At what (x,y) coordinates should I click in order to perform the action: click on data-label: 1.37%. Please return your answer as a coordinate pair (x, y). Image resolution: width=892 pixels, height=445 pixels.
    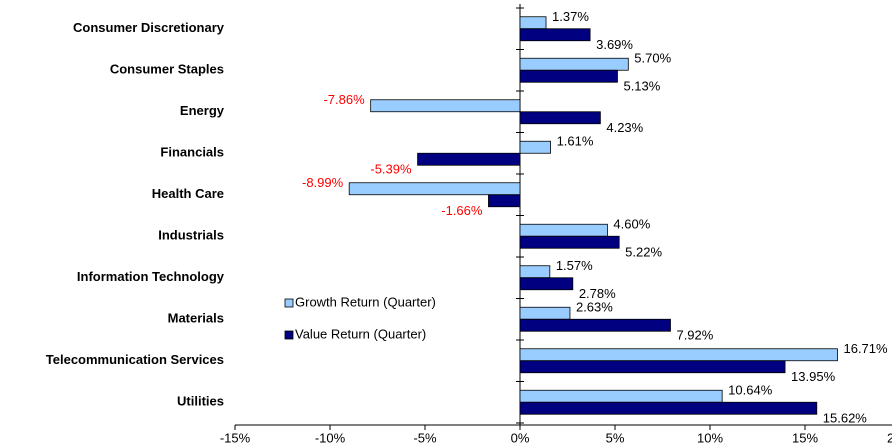
    Looking at the image, I should click on (570, 16).